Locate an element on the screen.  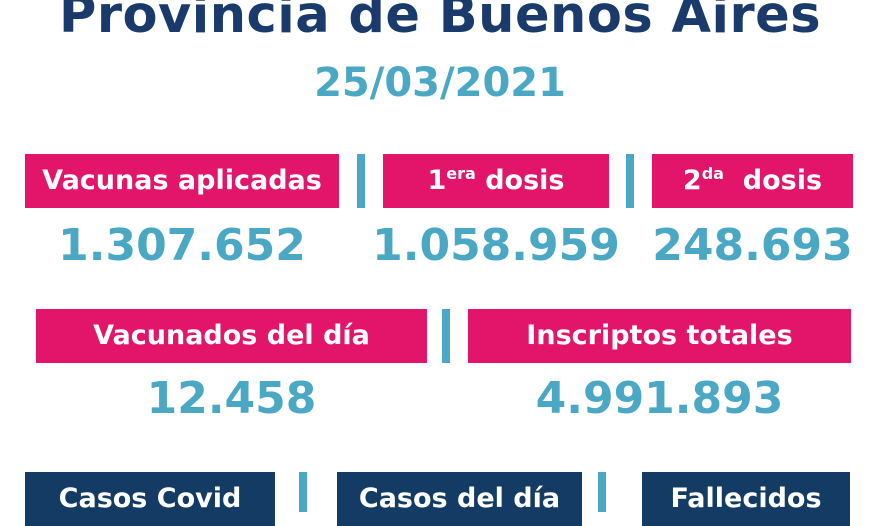
dose-number: 2 is located at coordinates (692, 180).